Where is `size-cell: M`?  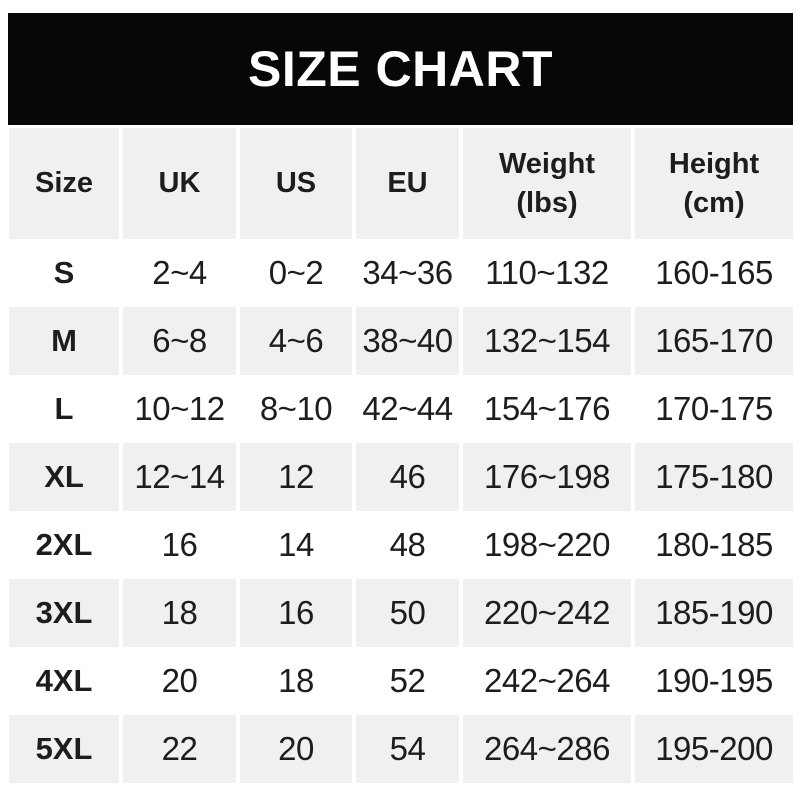
size-cell: M is located at coordinates (64, 341).